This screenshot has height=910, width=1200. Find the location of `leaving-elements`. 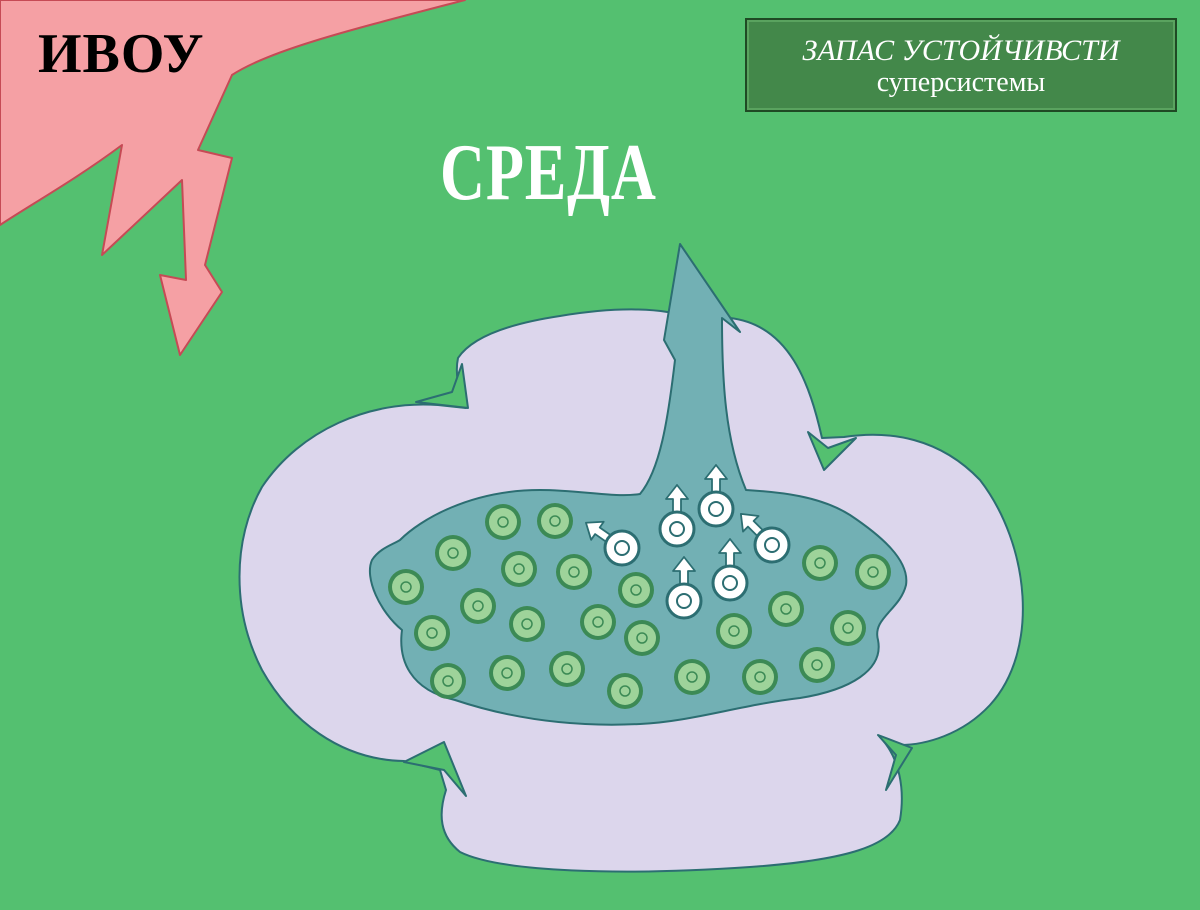

leaving-elements is located at coordinates (688, 542).